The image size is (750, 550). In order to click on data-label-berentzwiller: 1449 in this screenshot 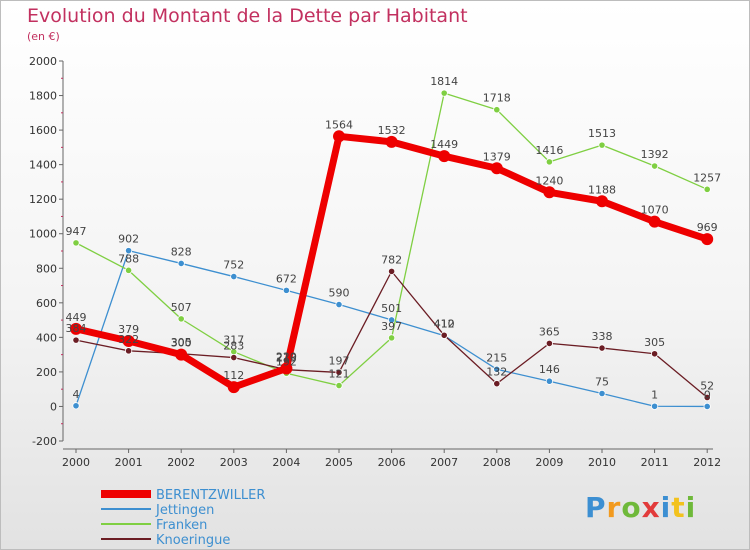, I will do `click(444, 144)`.